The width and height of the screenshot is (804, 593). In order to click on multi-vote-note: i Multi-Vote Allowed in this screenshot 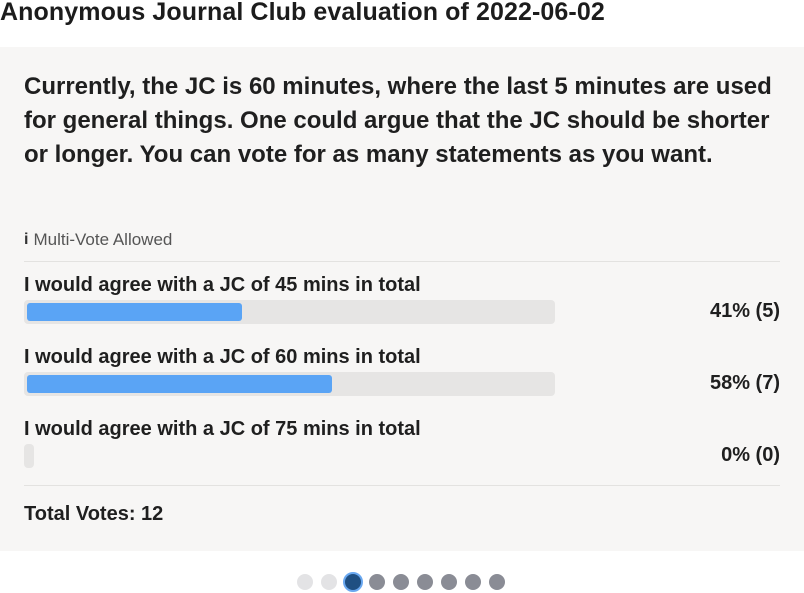, I will do `click(98, 240)`.